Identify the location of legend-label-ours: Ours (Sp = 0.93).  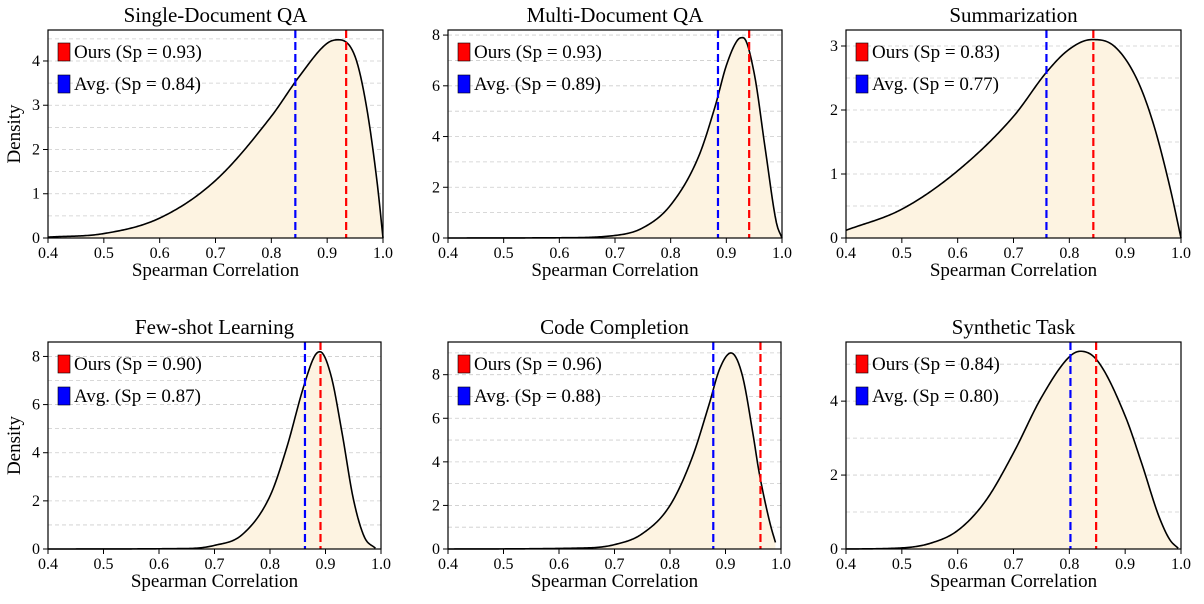
(138, 52).